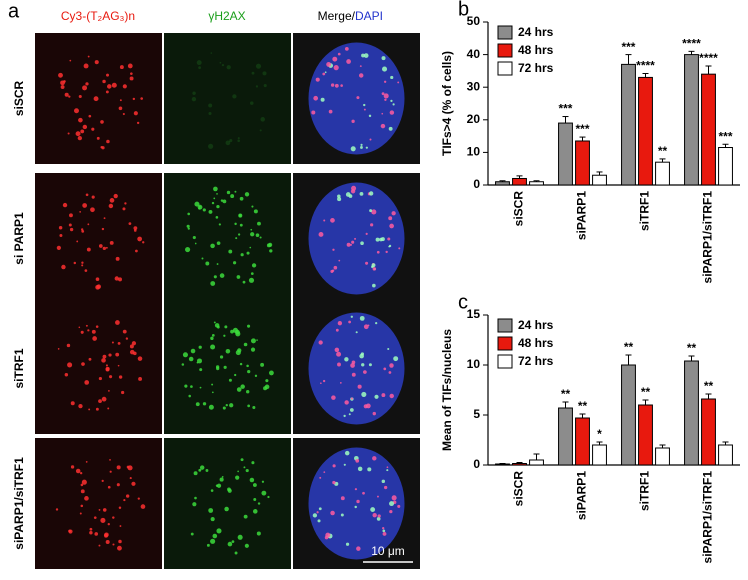 Image resolution: width=748 pixels, height=580 pixels. I want to click on row-label: siPARP1/siTRF1, so click(19, 503).